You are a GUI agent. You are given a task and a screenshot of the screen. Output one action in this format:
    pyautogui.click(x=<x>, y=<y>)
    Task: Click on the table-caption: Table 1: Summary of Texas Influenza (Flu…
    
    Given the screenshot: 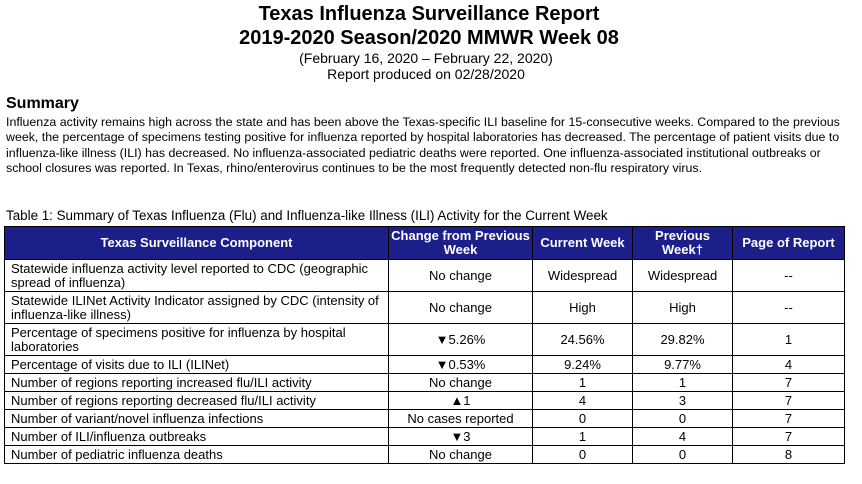 What is the action you would take?
    pyautogui.click(x=307, y=215)
    